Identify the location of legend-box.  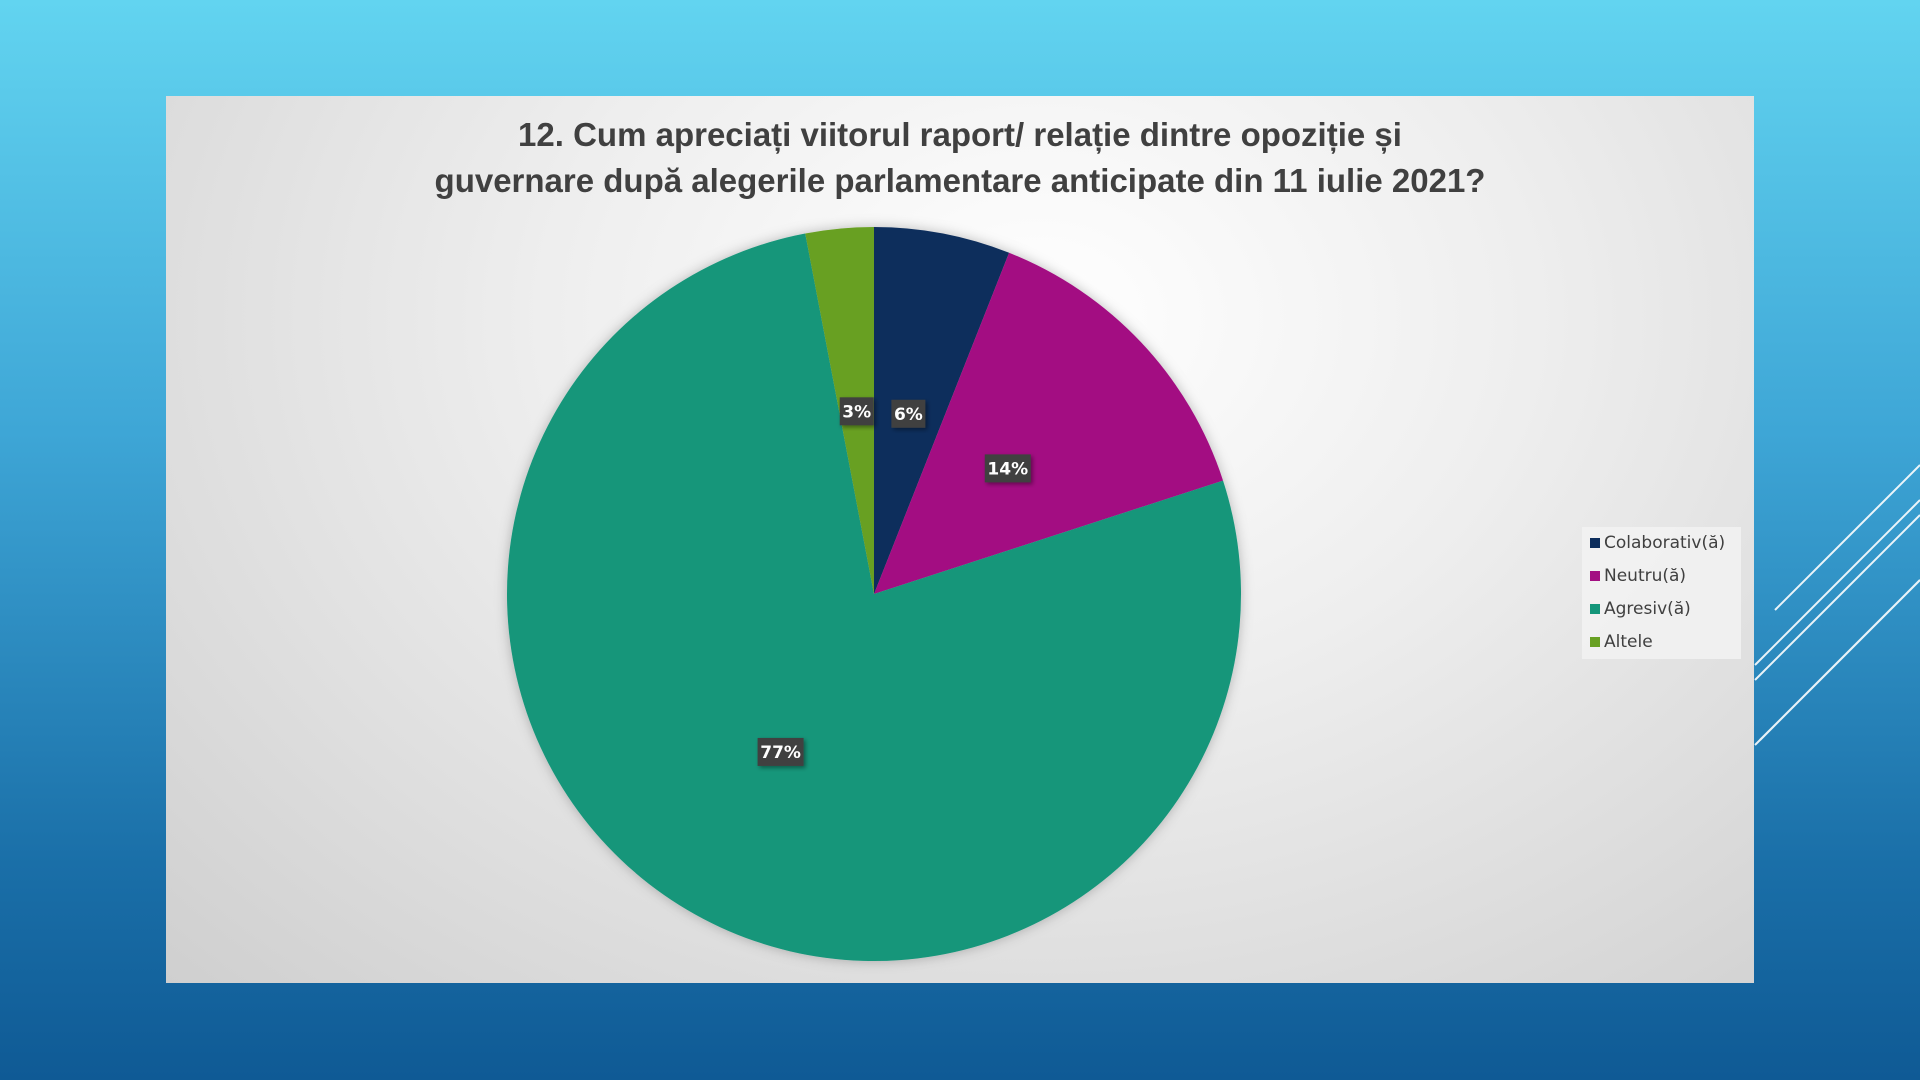
(1661, 593).